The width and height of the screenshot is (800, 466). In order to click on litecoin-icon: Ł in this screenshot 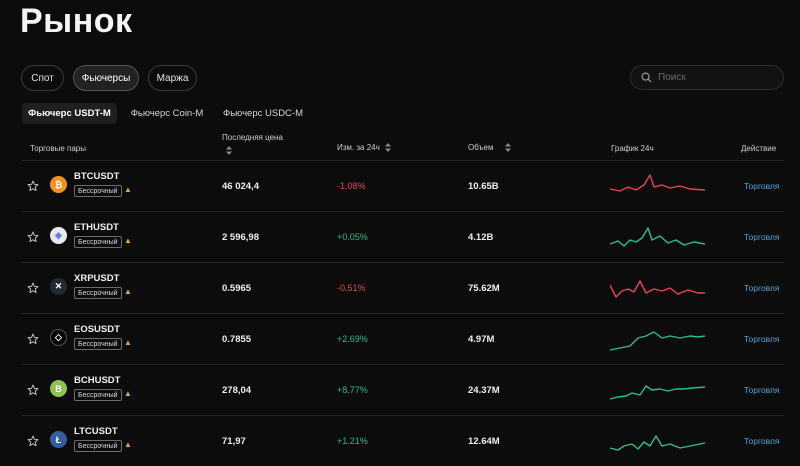, I will do `click(58, 439)`.